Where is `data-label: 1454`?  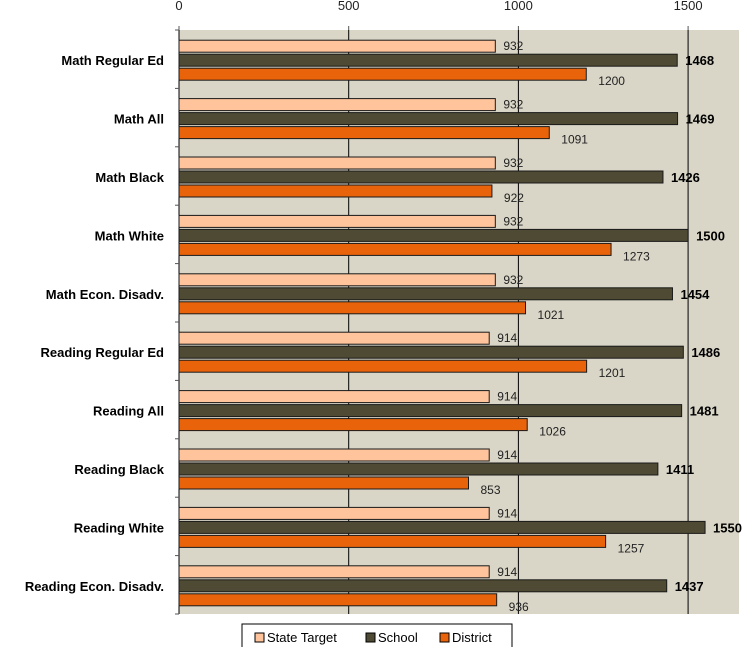 data-label: 1454 is located at coordinates (695, 294).